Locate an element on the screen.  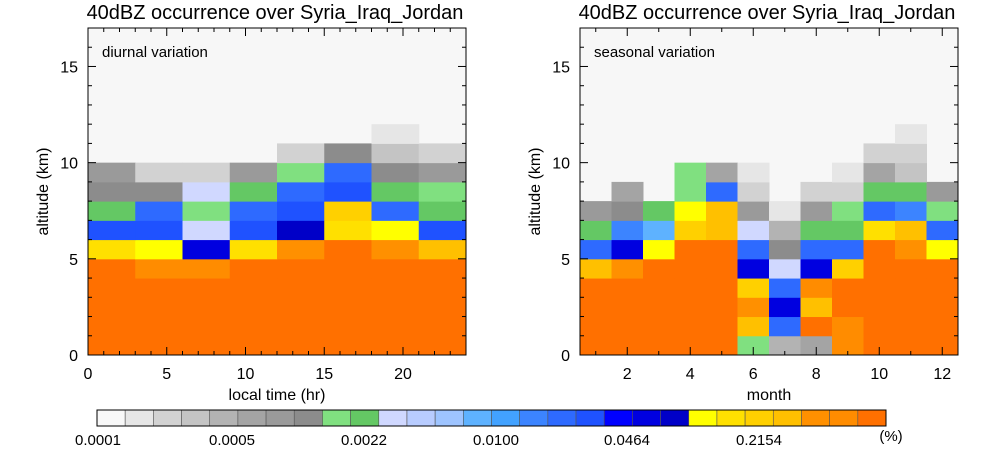
panel-annotation: diurnal variation is located at coordinates (155, 52).